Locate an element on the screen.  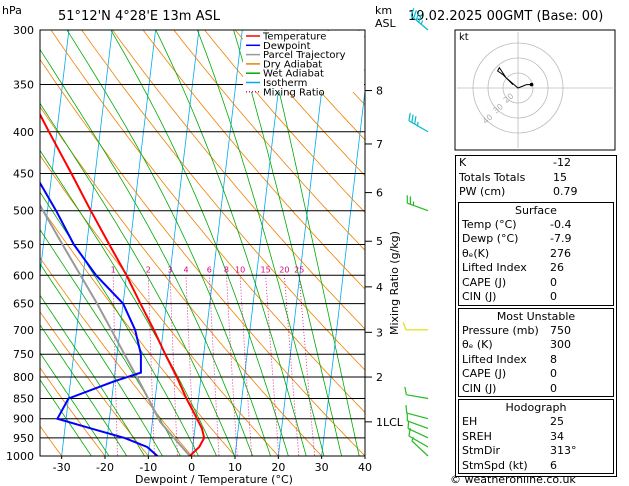
surface-row: CAPE (J) 0 is located at coordinates (536, 283).